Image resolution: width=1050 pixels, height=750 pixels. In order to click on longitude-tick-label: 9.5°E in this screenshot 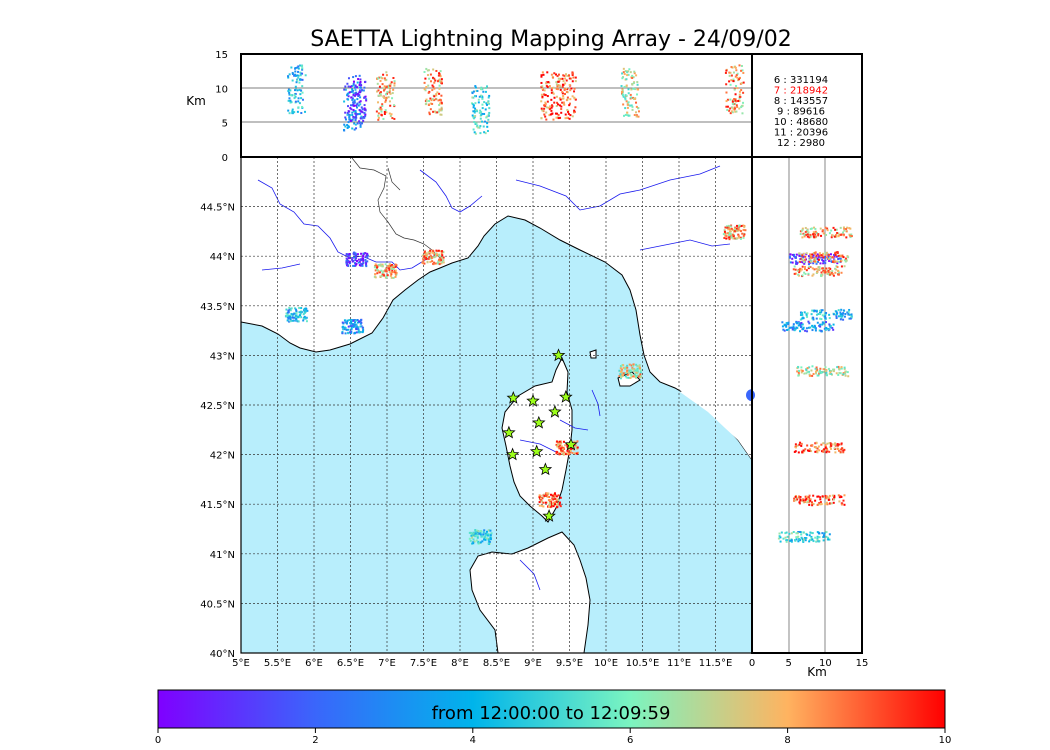, I will do `click(569, 663)`.